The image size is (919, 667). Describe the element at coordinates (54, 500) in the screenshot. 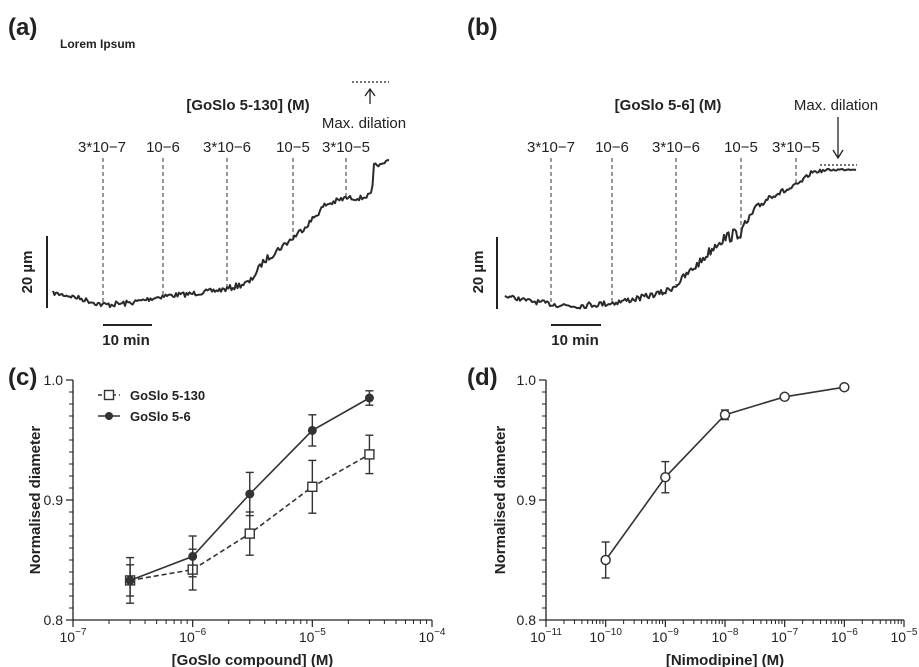

I see `chart-c-y-tick-label: 0.9` at that location.